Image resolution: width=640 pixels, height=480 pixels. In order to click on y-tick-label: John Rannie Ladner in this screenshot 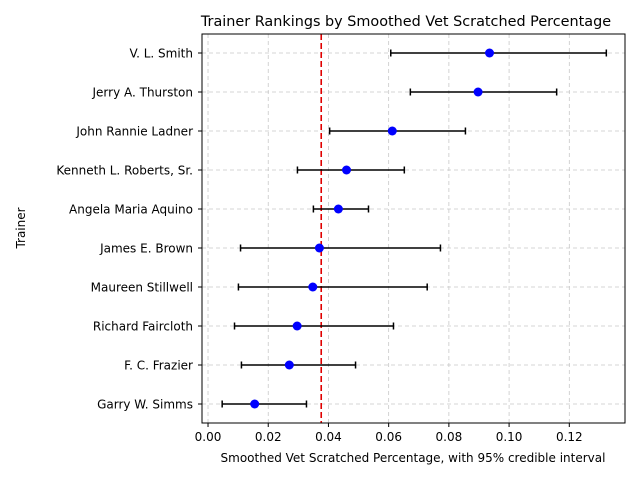, I will do `click(134, 132)`.